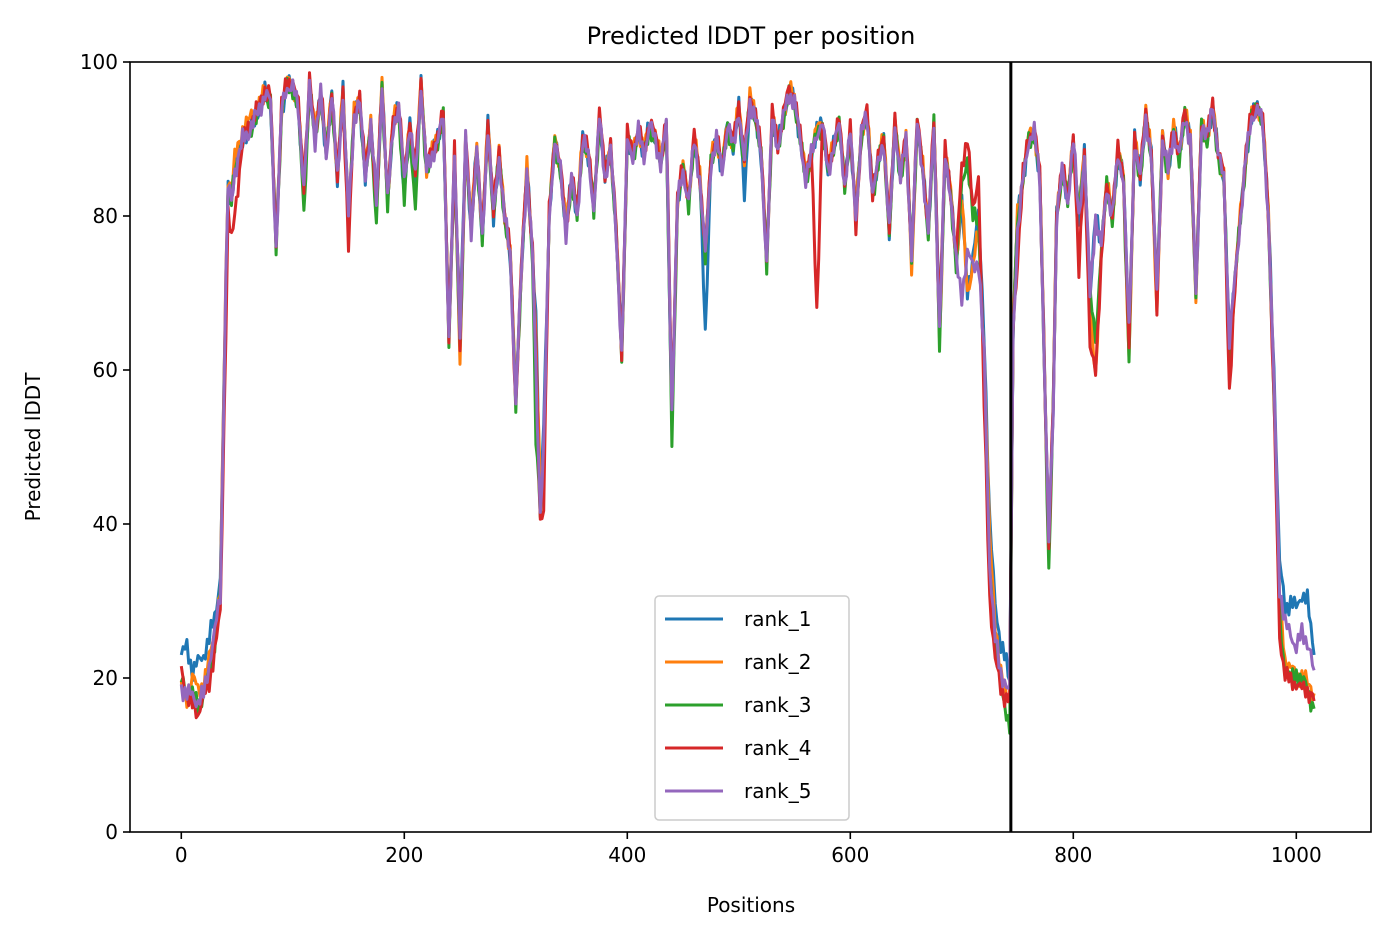 The height and width of the screenshot is (939, 1391). What do you see at coordinates (777, 748) in the screenshot?
I see `legend-label-rank-4: rank_4` at bounding box center [777, 748].